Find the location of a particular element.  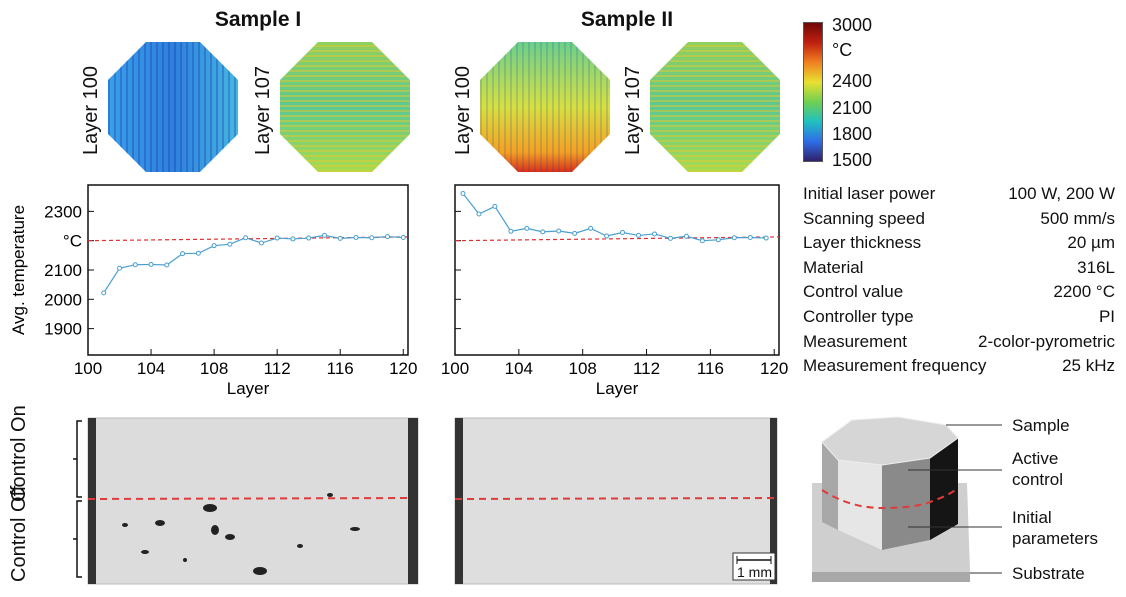

parameter-name: Measurement is located at coordinates (855, 341).